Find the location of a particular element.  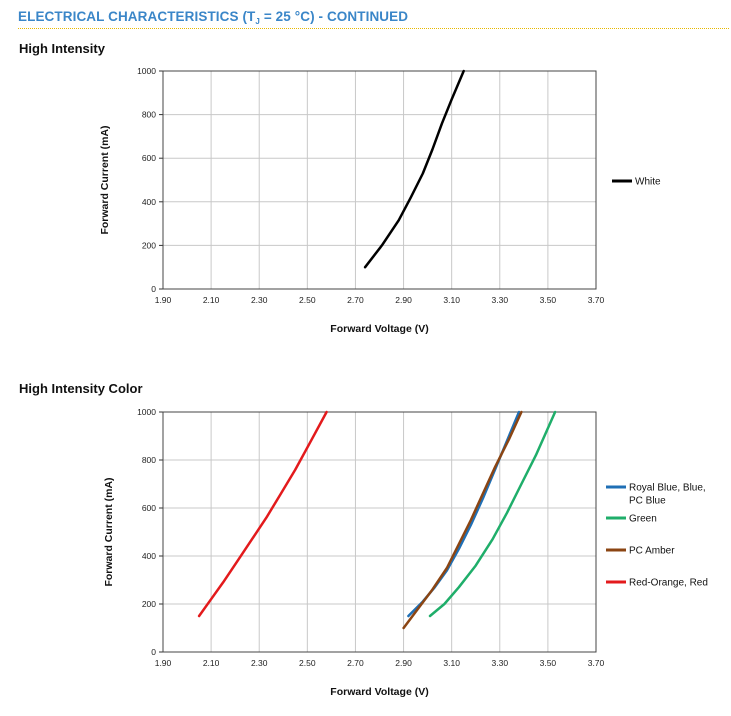

chart-1-y-tick-label: 200 is located at coordinates (149, 245).